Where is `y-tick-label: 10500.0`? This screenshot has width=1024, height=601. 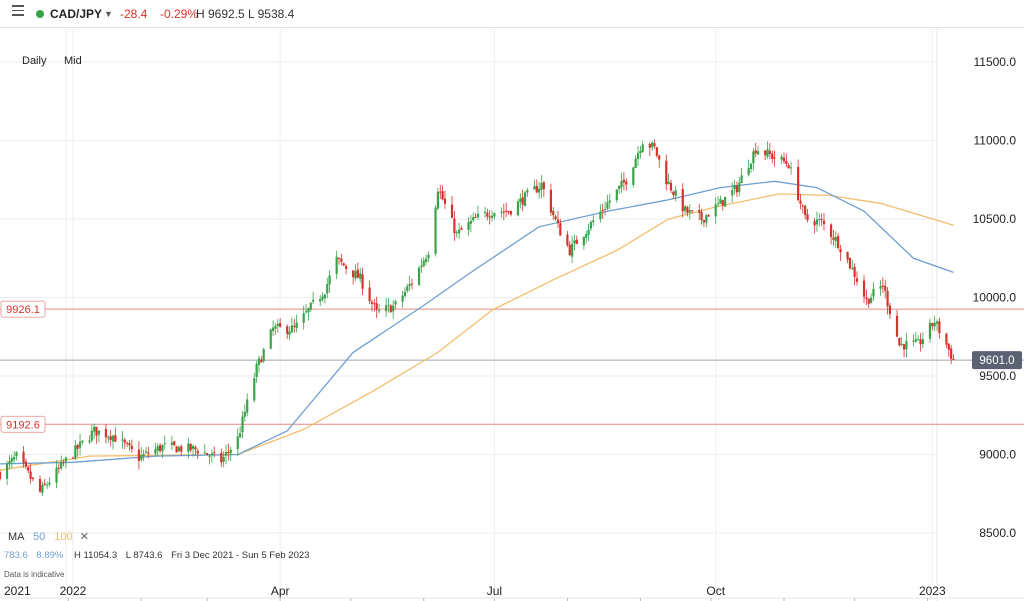
y-tick-label: 10500.0 is located at coordinates (995, 219).